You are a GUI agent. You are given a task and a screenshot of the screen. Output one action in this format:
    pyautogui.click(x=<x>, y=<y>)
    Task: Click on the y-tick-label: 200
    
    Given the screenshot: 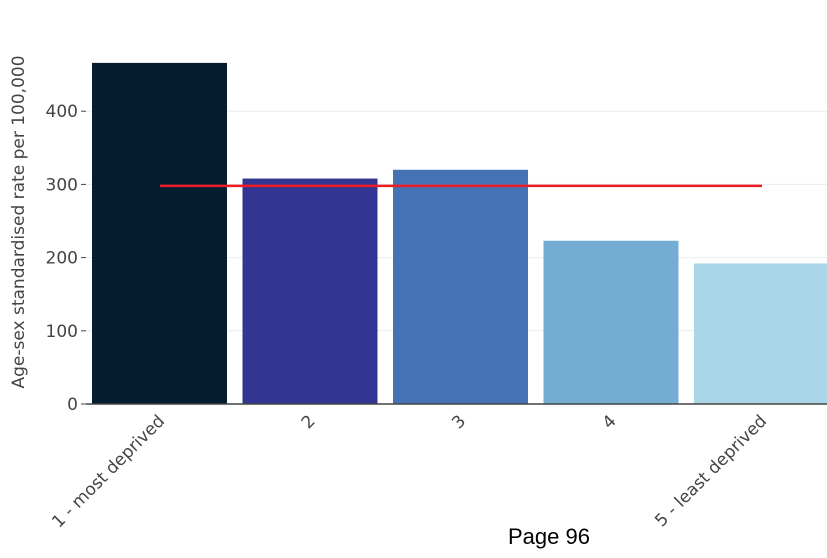 What is the action you would take?
    pyautogui.click(x=62, y=259)
    